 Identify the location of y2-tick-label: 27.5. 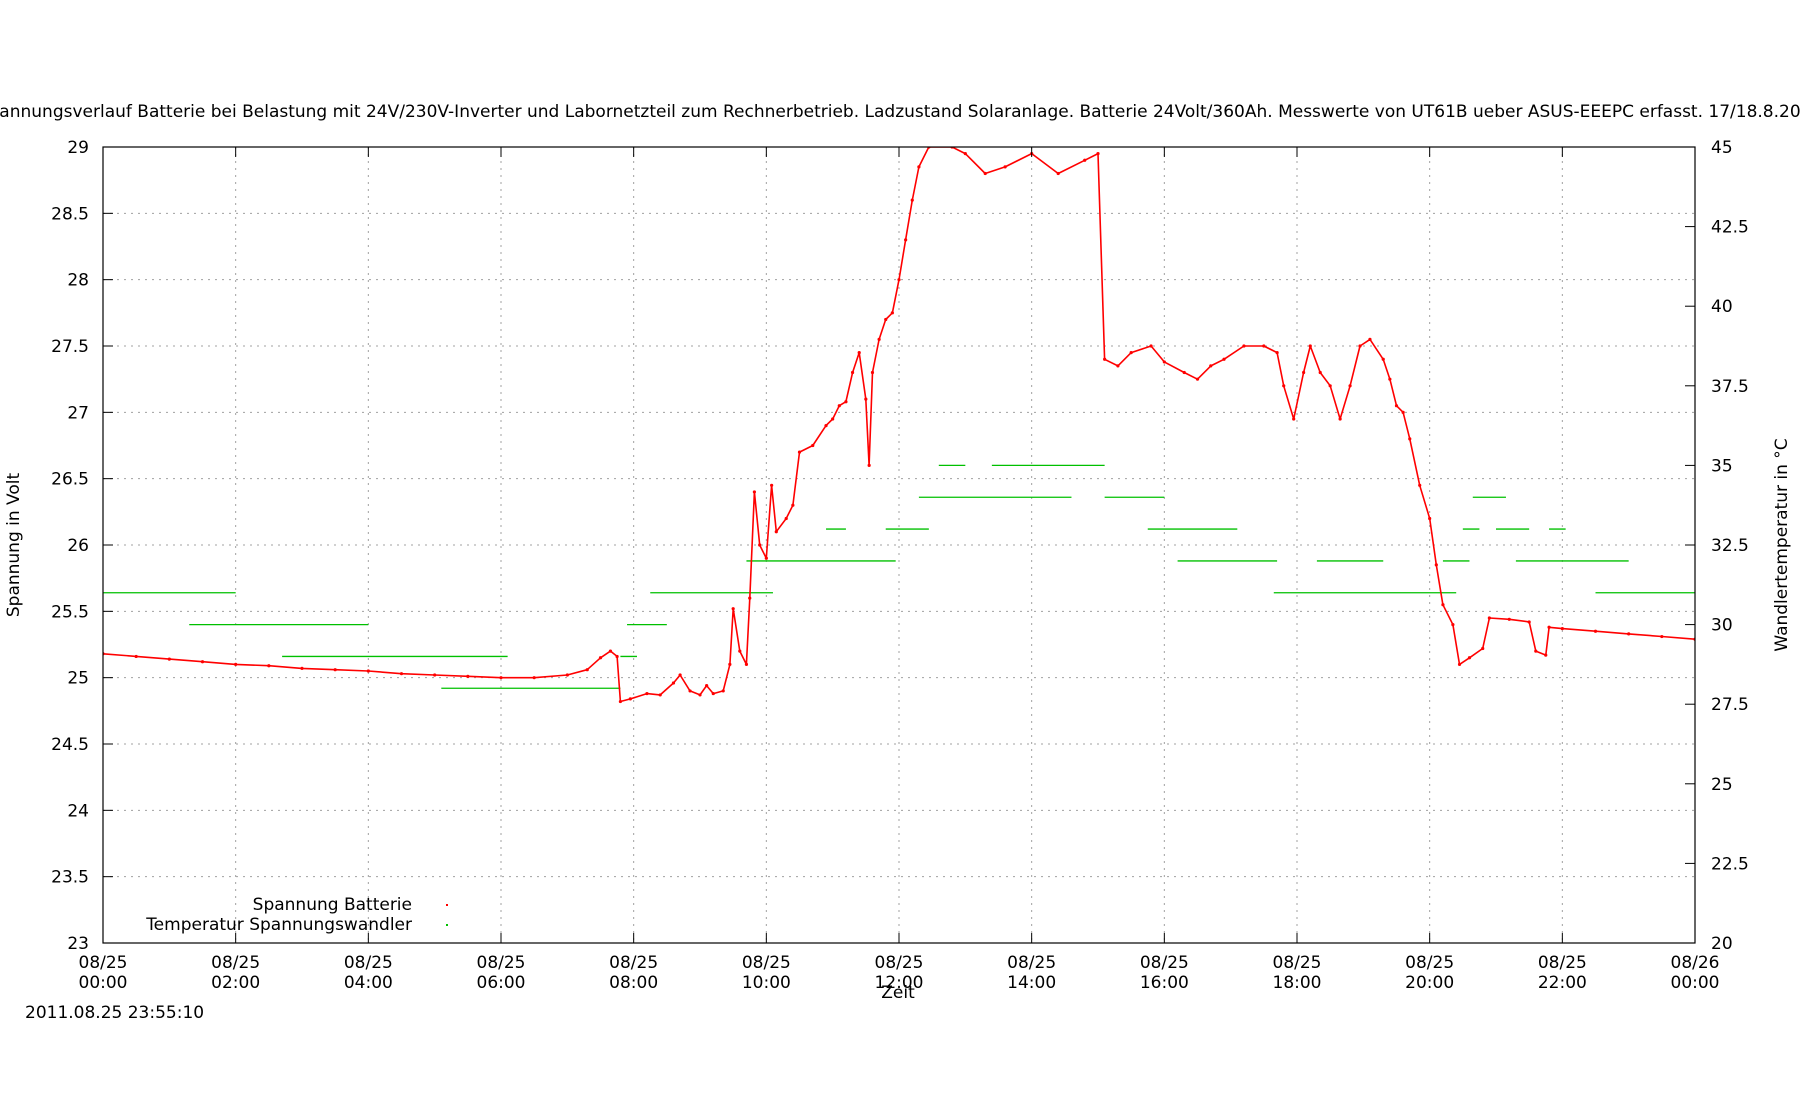
(1730, 705).